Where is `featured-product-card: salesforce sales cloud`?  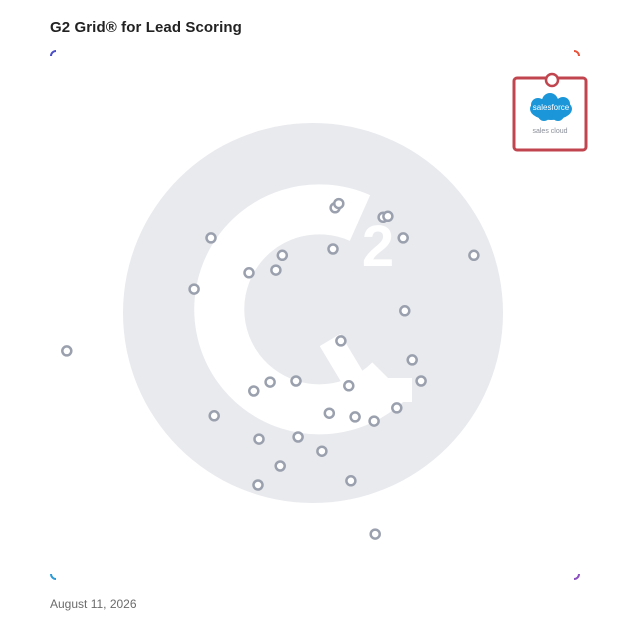 featured-product-card: salesforce sales cloud is located at coordinates (550, 112).